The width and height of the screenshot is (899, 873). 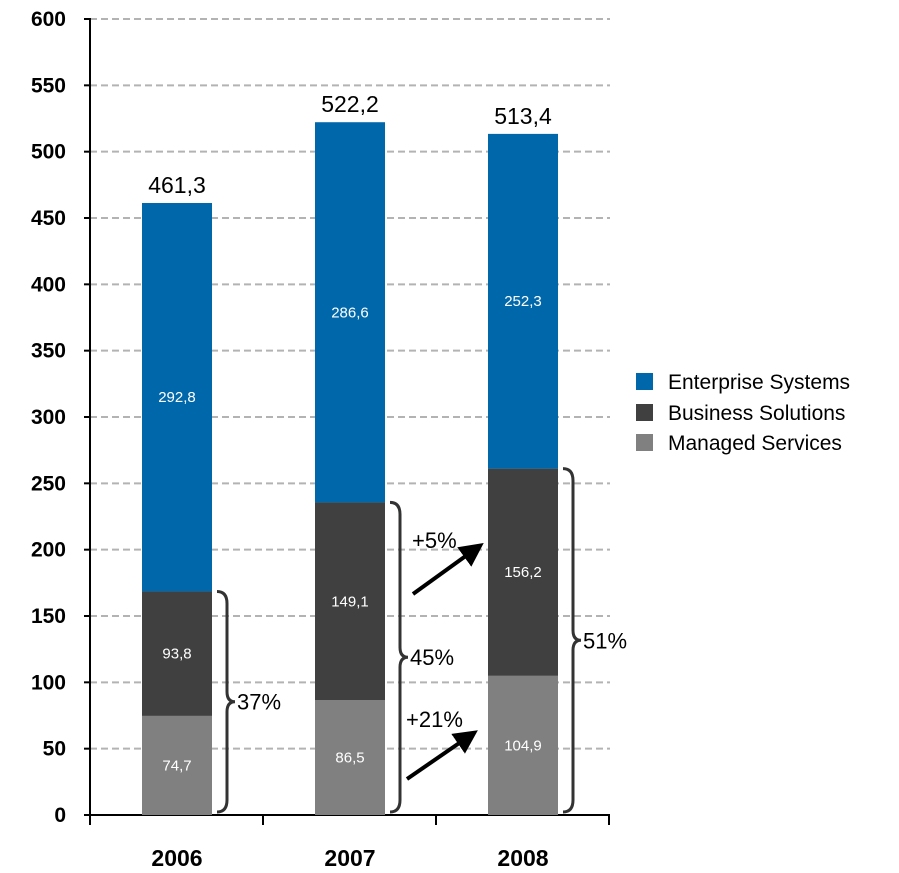 I want to click on total-label-2007: 522,2, so click(x=350, y=104).